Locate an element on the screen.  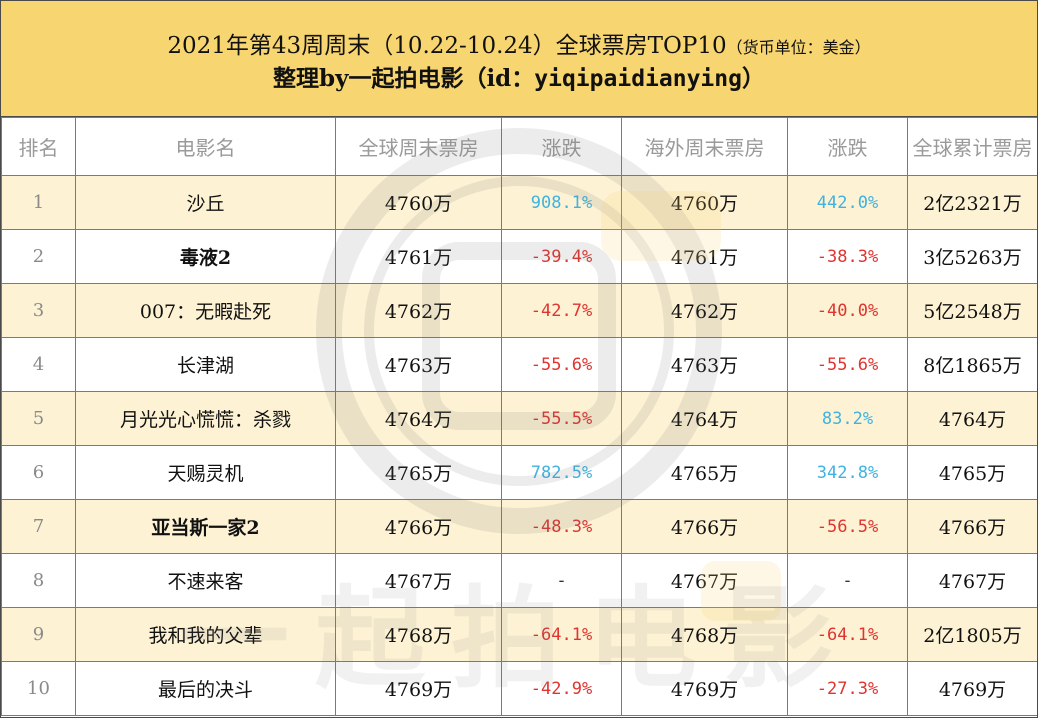
global-weekend-cell: 4761万 is located at coordinates (418, 256).